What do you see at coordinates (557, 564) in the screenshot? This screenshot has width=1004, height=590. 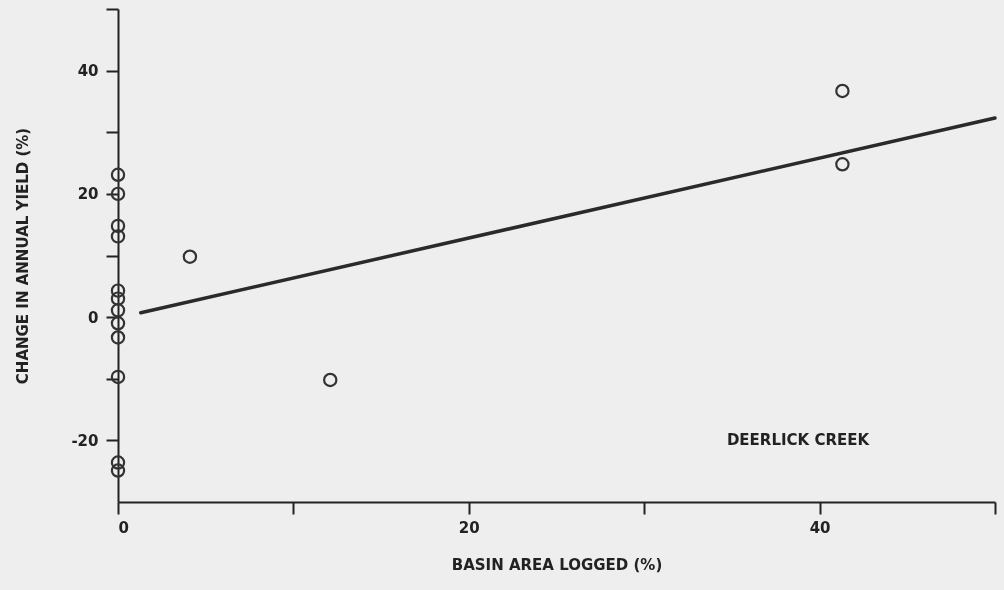 I see `x-axis-title: BASIN AREA LOGGED (%)` at bounding box center [557, 564].